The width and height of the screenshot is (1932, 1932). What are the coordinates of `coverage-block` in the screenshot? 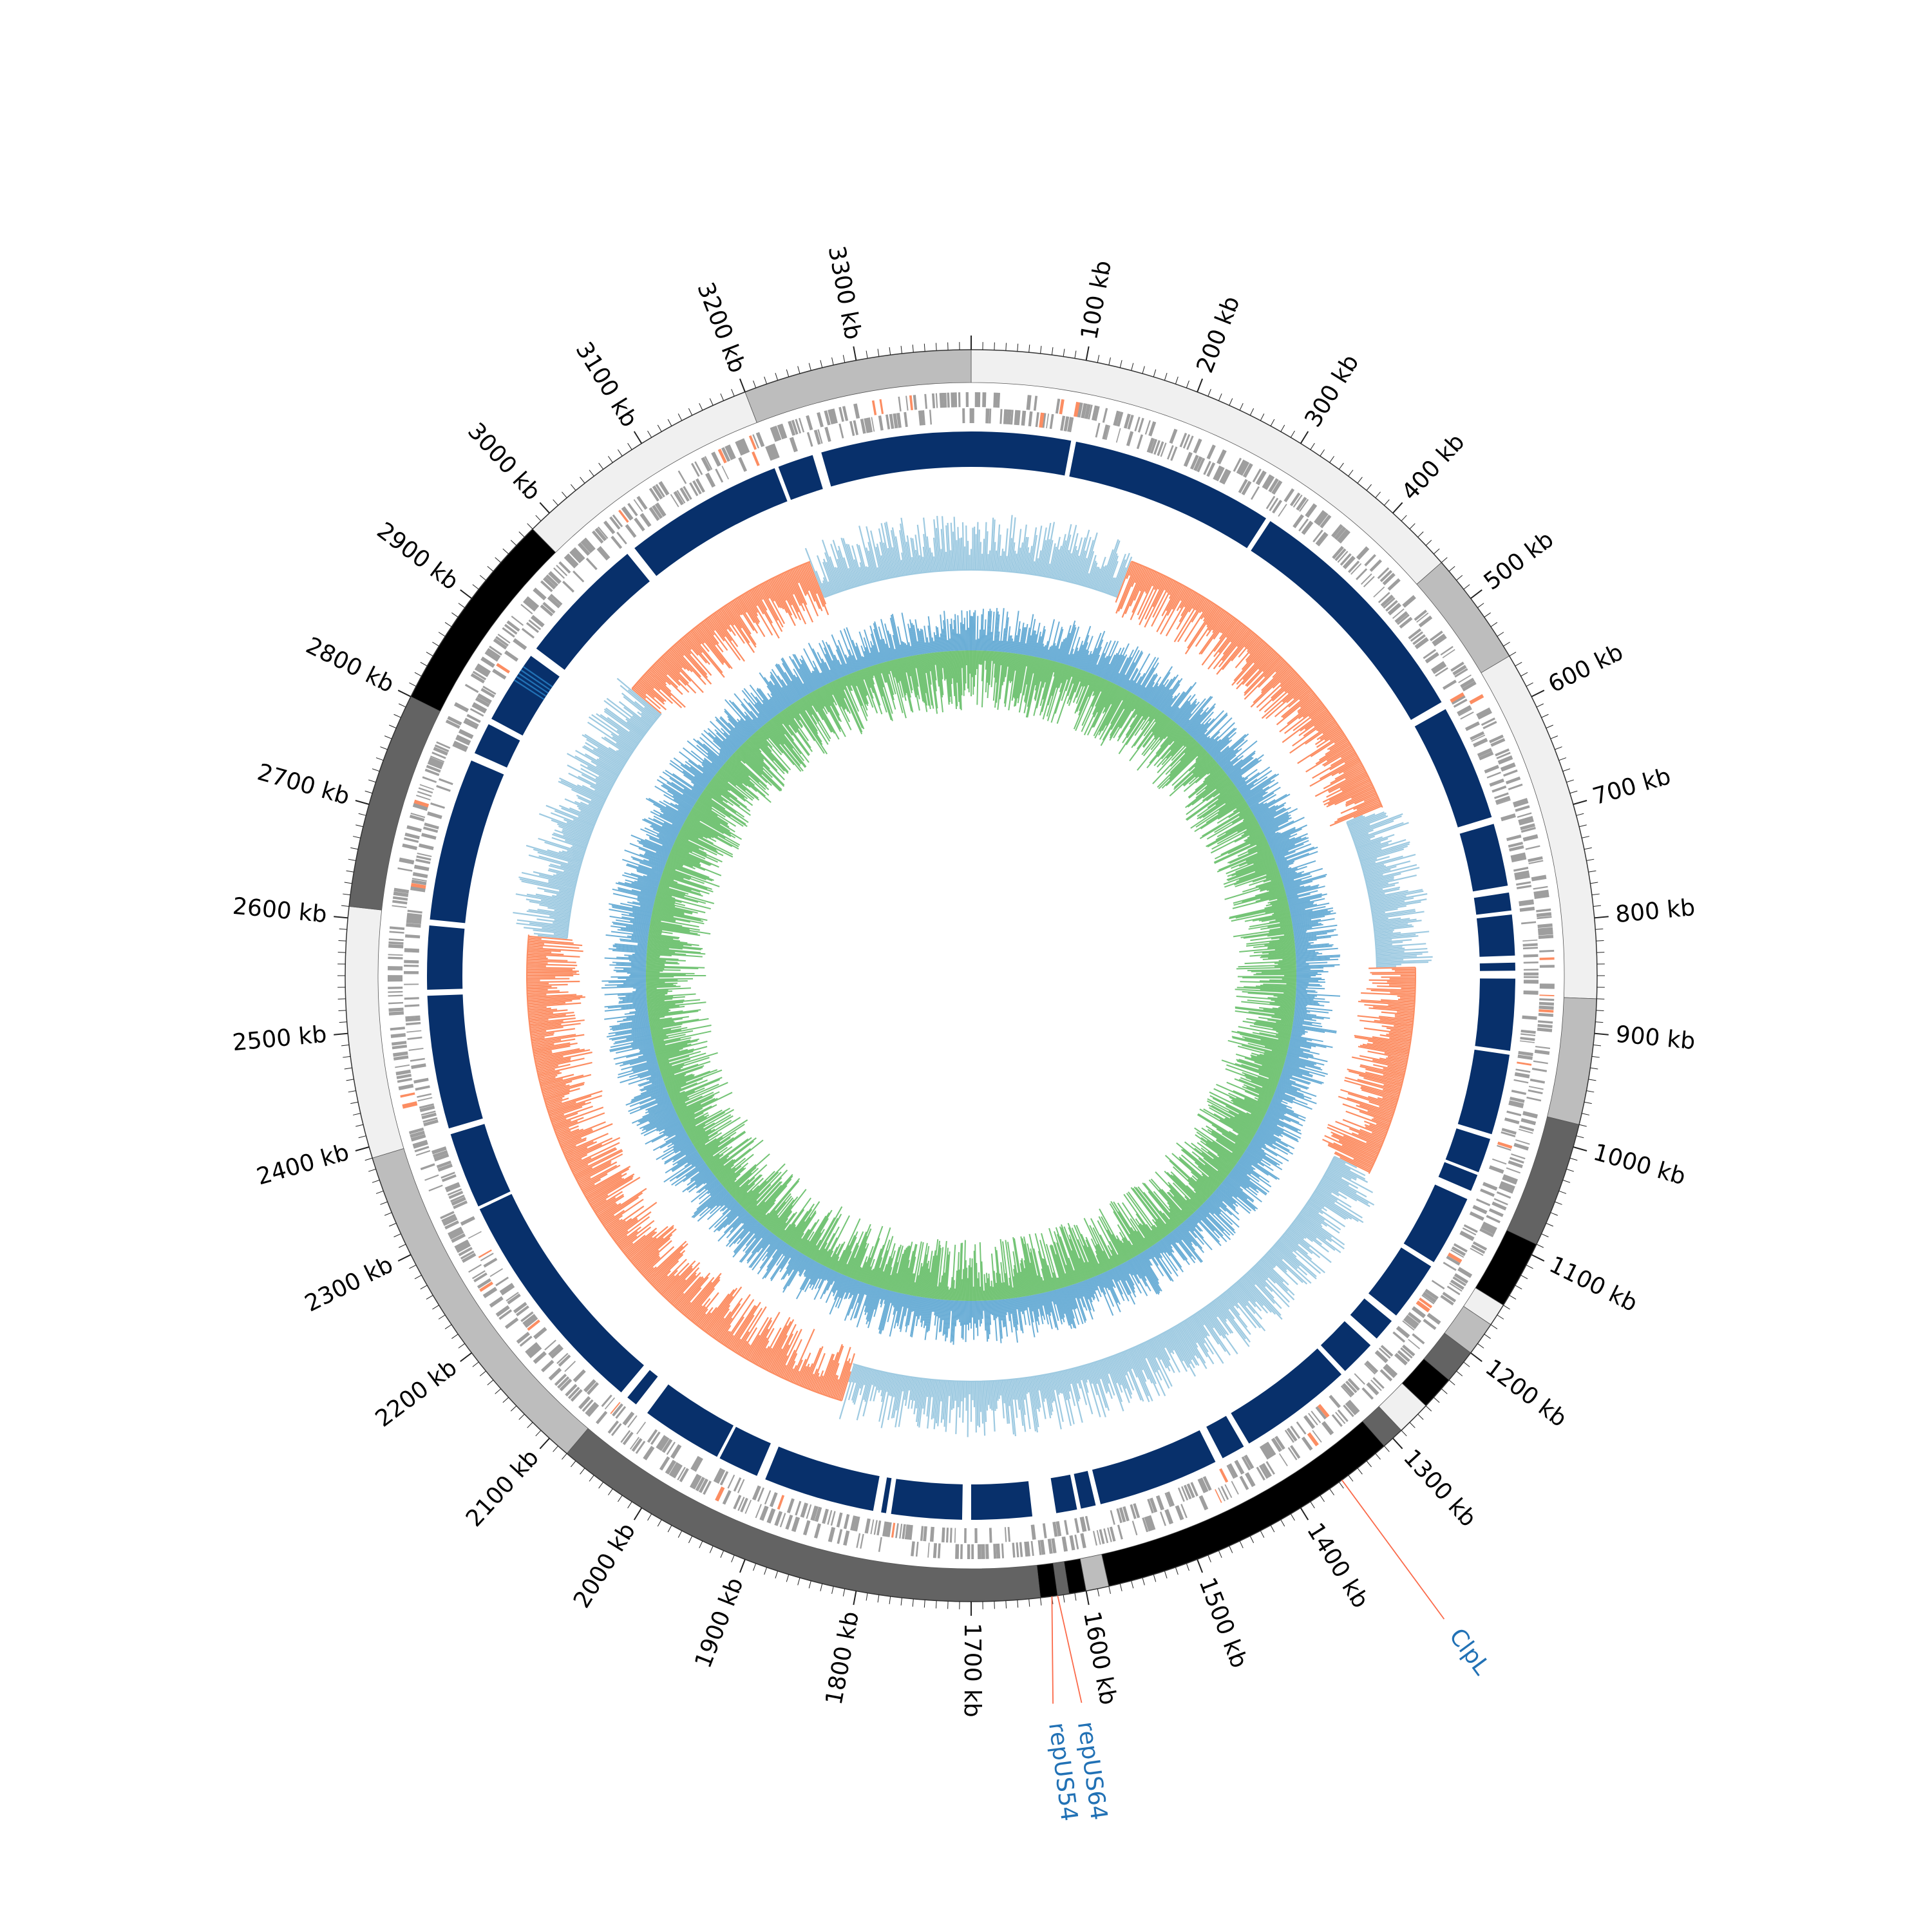 It's located at (1287, 1396).